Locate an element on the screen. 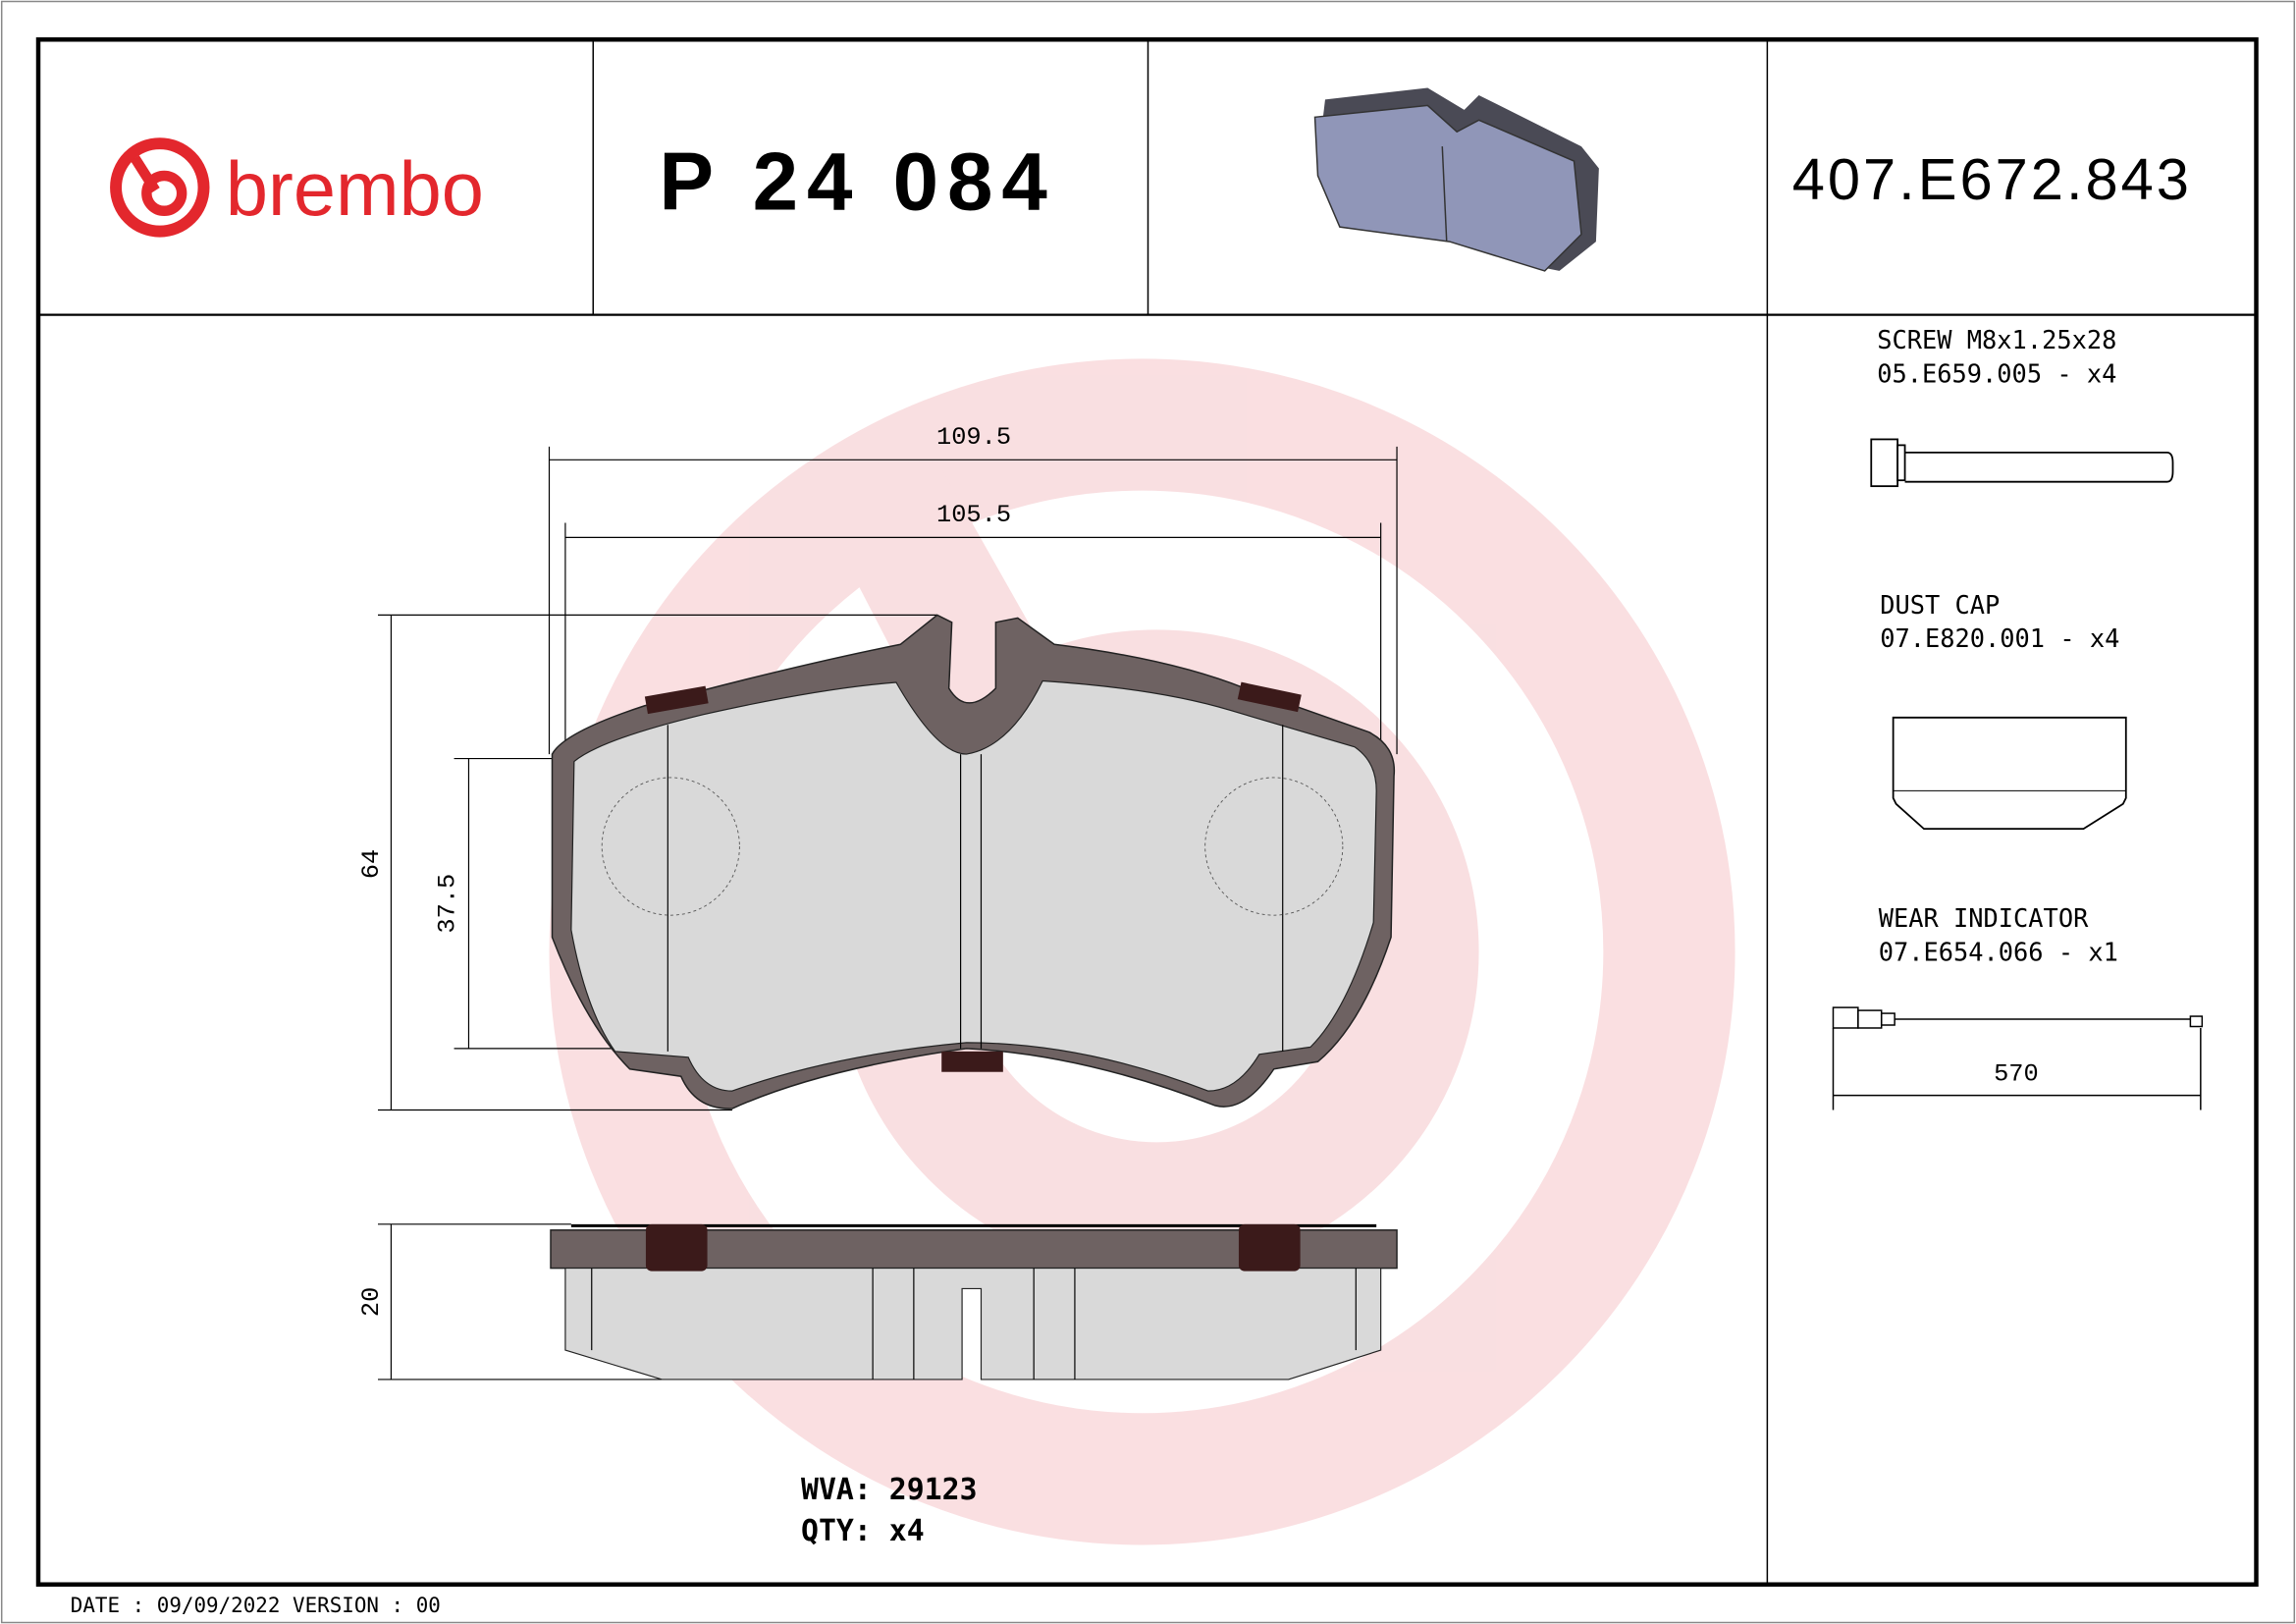  accessory-wear-indicator: WEAR INDICATOR 07.E654.066 - x1 570 is located at coordinates (2018, 1006).